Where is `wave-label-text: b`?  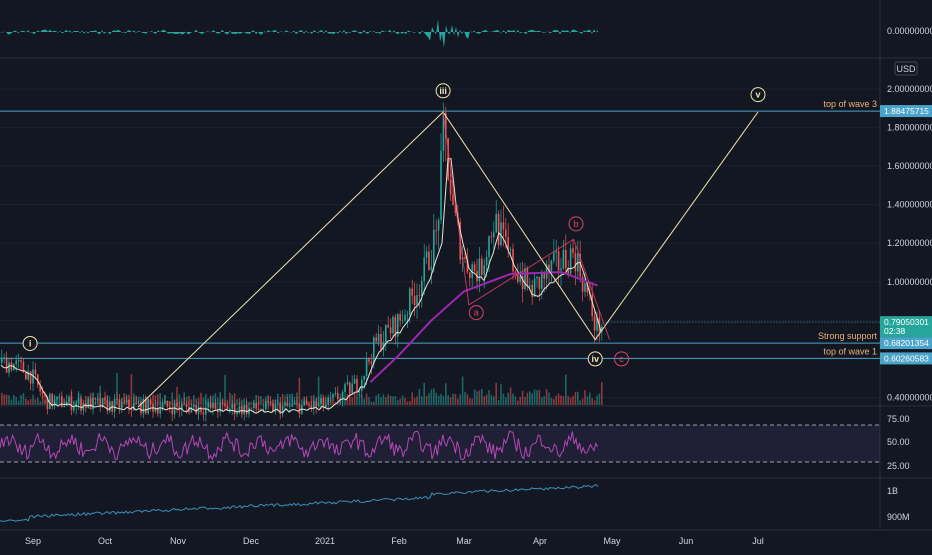
wave-label-text: b is located at coordinates (575, 224).